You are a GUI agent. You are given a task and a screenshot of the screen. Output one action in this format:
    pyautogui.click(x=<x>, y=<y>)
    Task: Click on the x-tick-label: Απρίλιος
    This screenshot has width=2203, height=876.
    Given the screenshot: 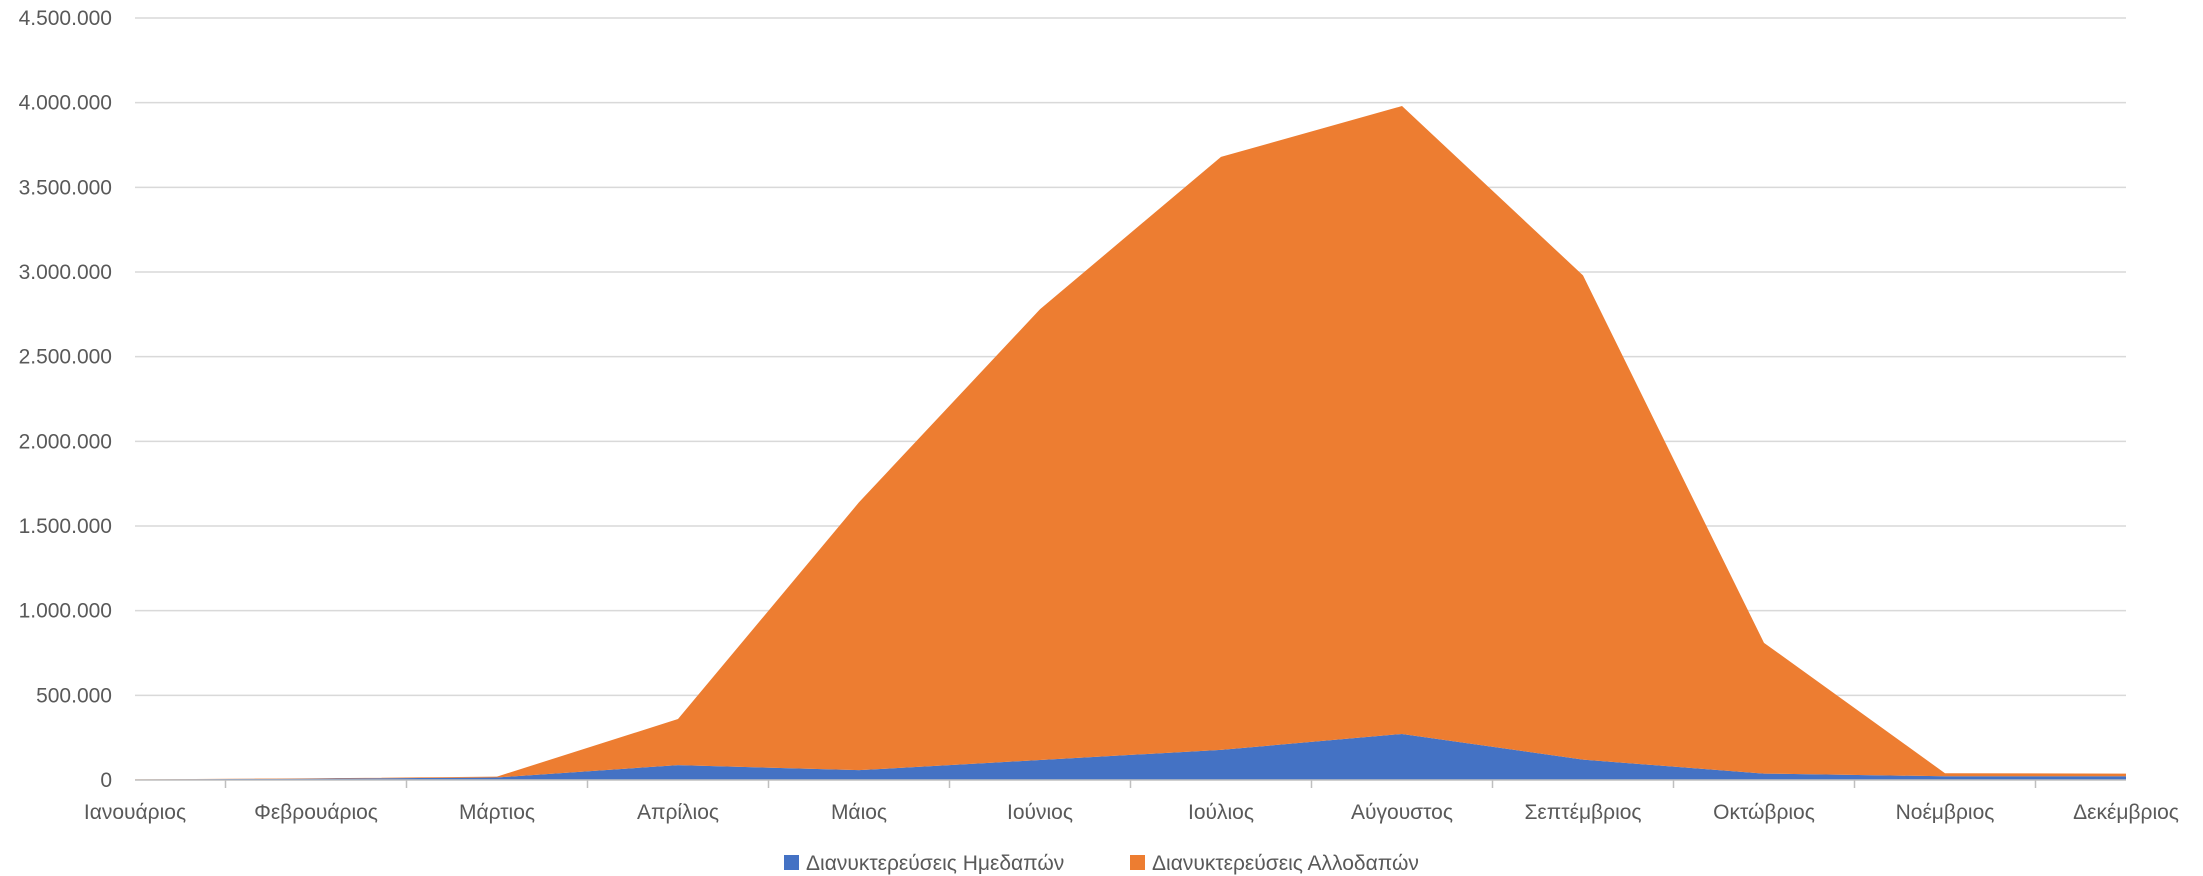 What is the action you would take?
    pyautogui.click(x=678, y=812)
    